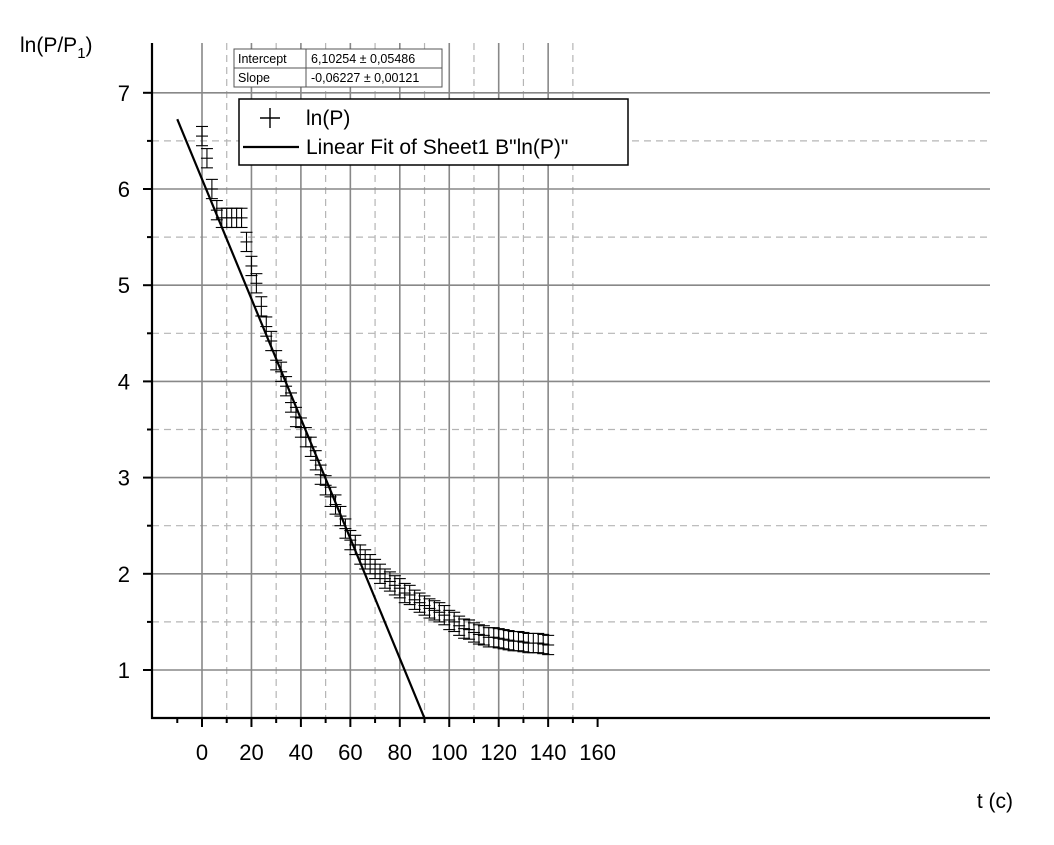 Image resolution: width=1054 pixels, height=845 pixels. I want to click on x-tick-label: 140, so click(548, 752).